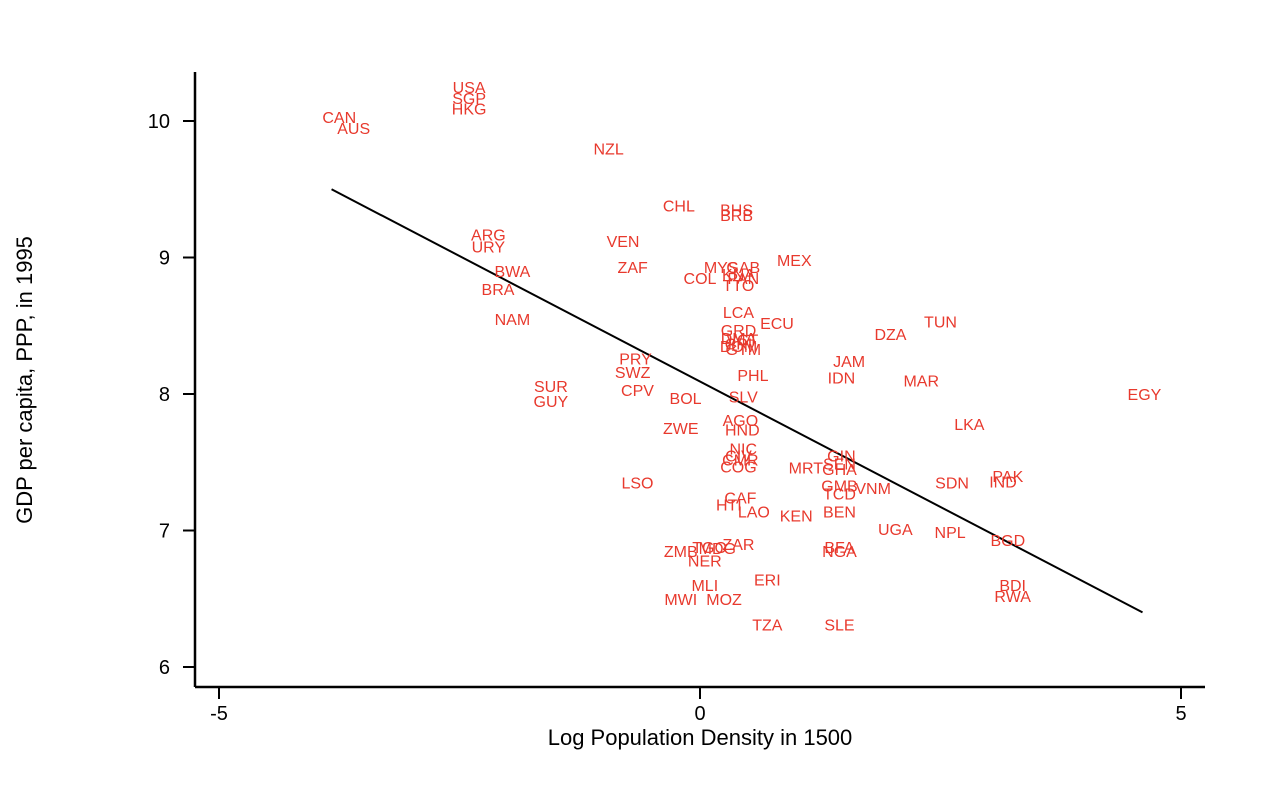 This screenshot has height=802, width=1276. I want to click on point-label-aus: AUS, so click(353, 129).